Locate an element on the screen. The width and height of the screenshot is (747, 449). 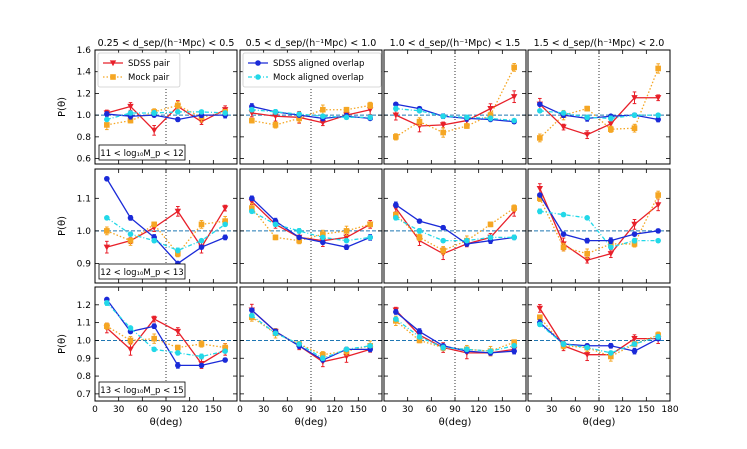
y-tick-label: 0.9 is located at coordinates (84, 264).